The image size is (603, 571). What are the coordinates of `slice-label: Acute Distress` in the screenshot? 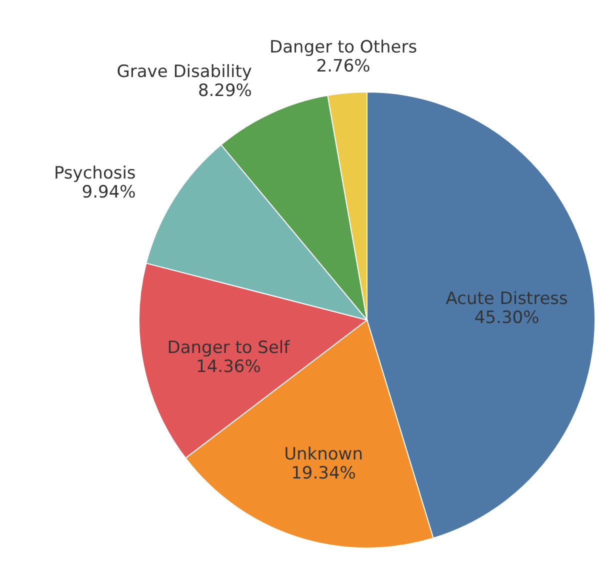 It's located at (507, 299).